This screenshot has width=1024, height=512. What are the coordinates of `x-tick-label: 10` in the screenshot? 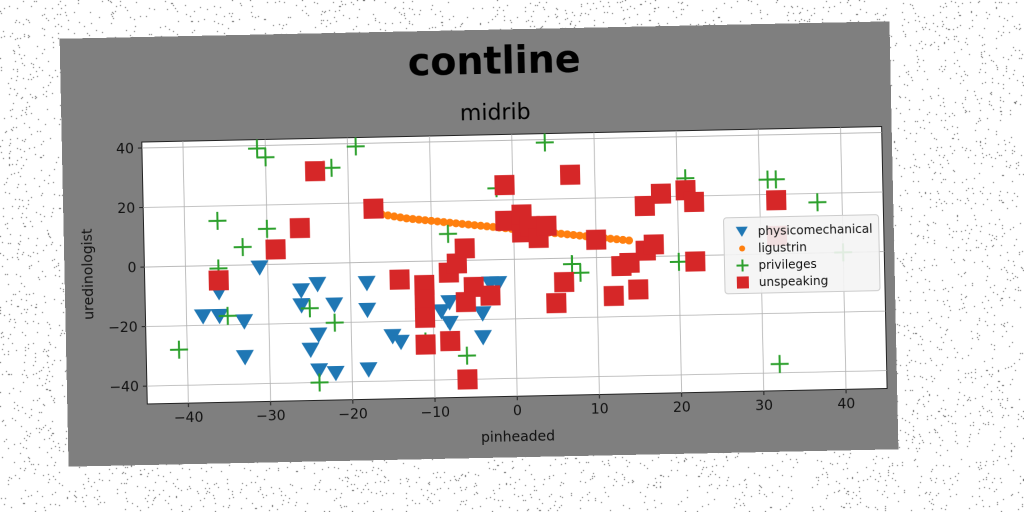 It's located at (600, 409).